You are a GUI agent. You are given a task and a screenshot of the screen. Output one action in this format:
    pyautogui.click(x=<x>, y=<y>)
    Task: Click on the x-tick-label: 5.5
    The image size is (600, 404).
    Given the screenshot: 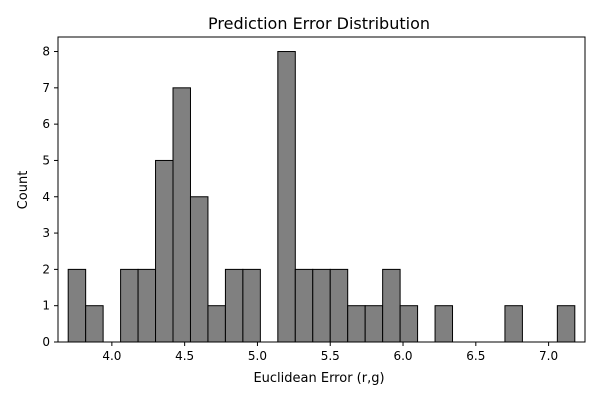 What is the action you would take?
    pyautogui.click(x=330, y=356)
    